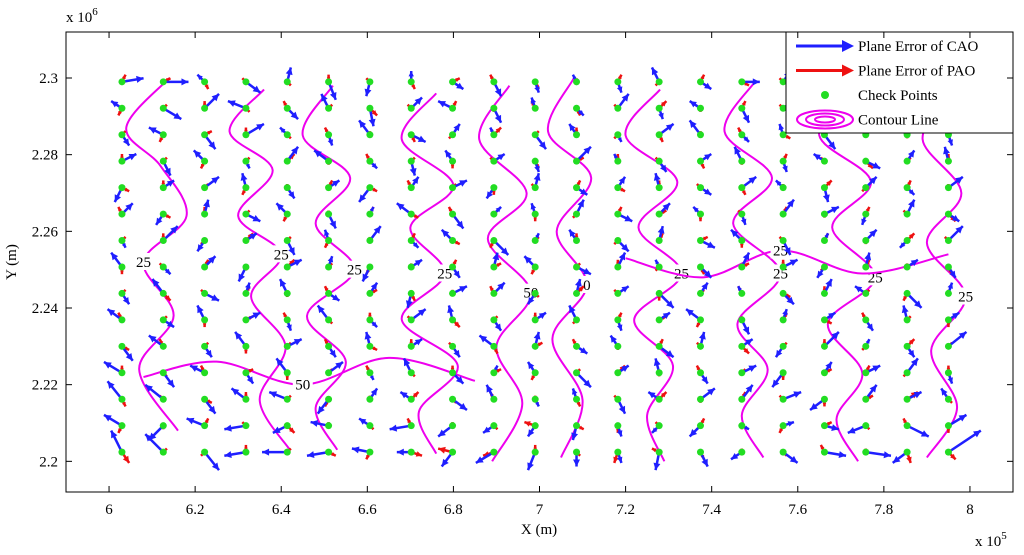 The image size is (1024, 555). Describe the element at coordinates (45, 156) in the screenshot. I see `y-tick-label: 2.28` at that location.